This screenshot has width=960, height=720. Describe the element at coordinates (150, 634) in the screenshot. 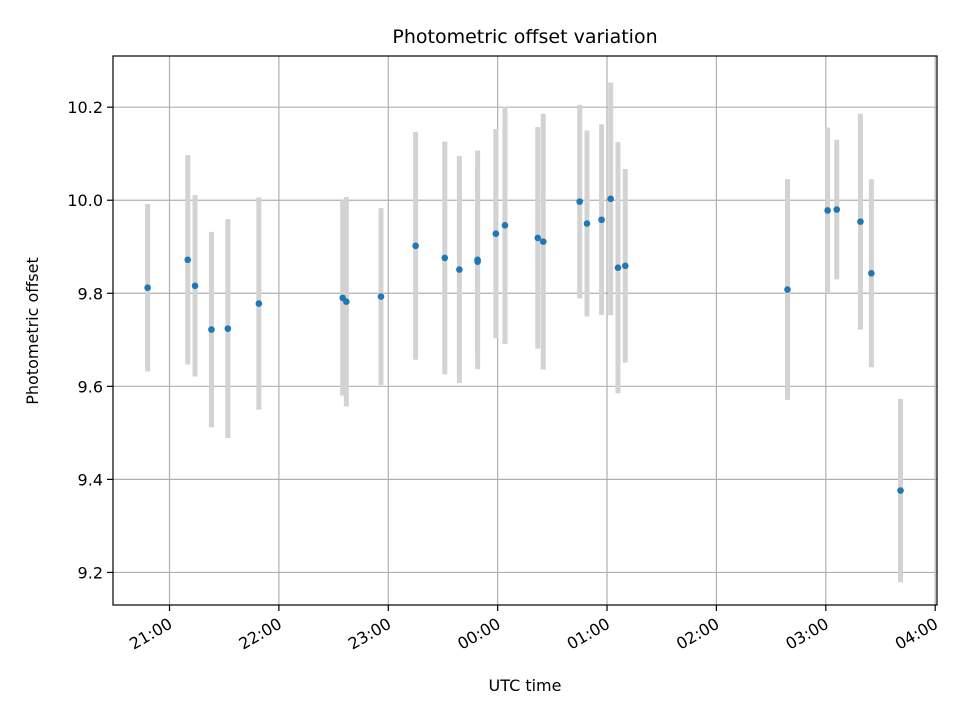

I see `x-tick-label: 21:00` at that location.